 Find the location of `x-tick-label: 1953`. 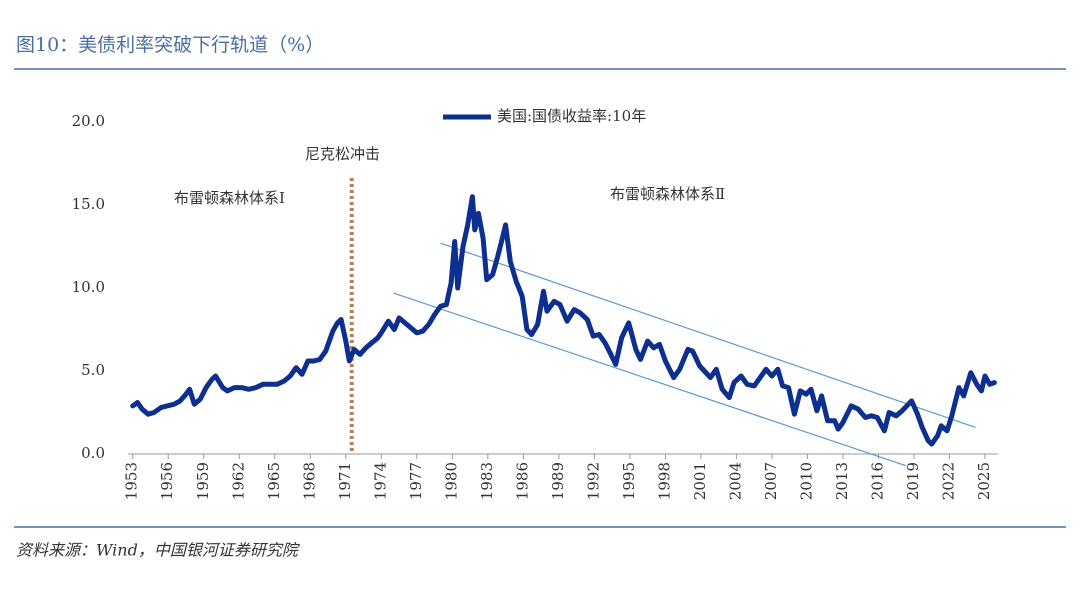

x-tick-label: 1953 is located at coordinates (132, 481).